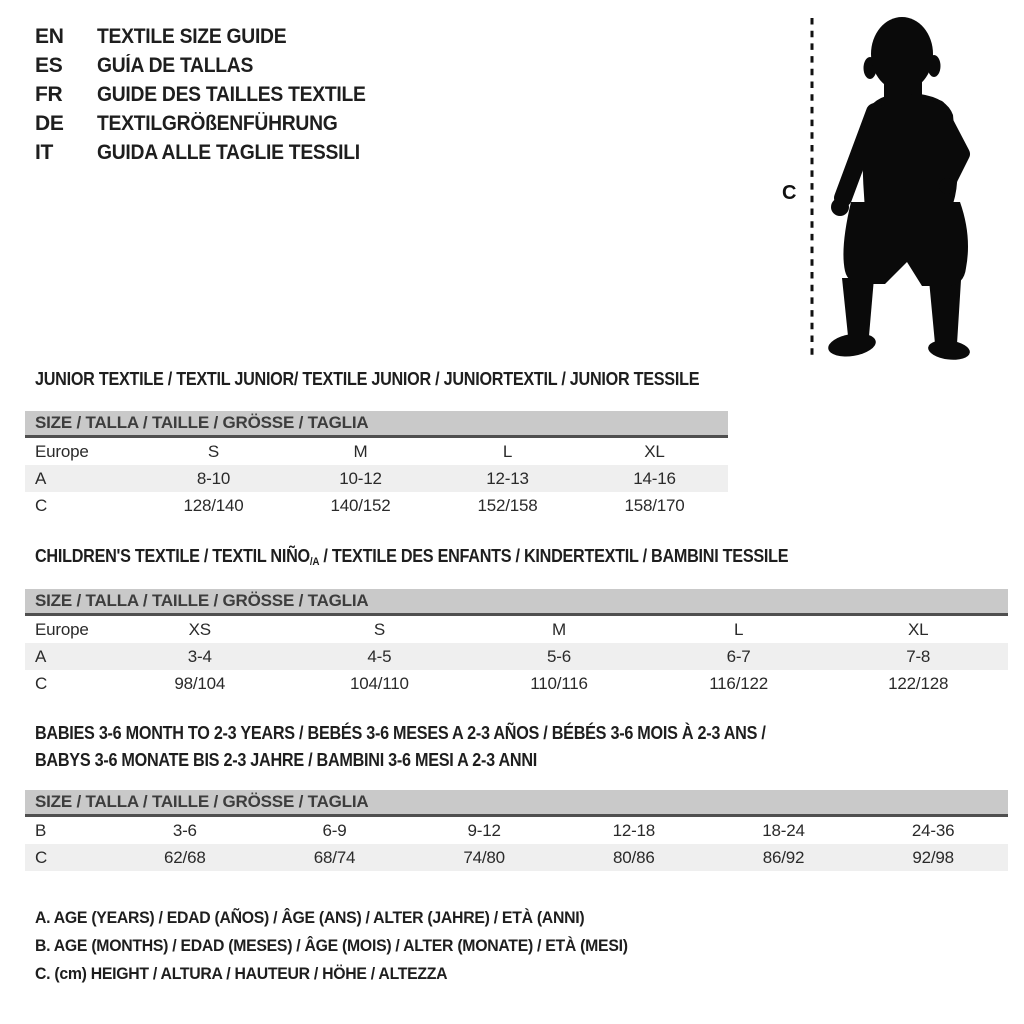 This screenshot has width=1024, height=1024. What do you see at coordinates (49, 123) in the screenshot?
I see `language-code: DE` at bounding box center [49, 123].